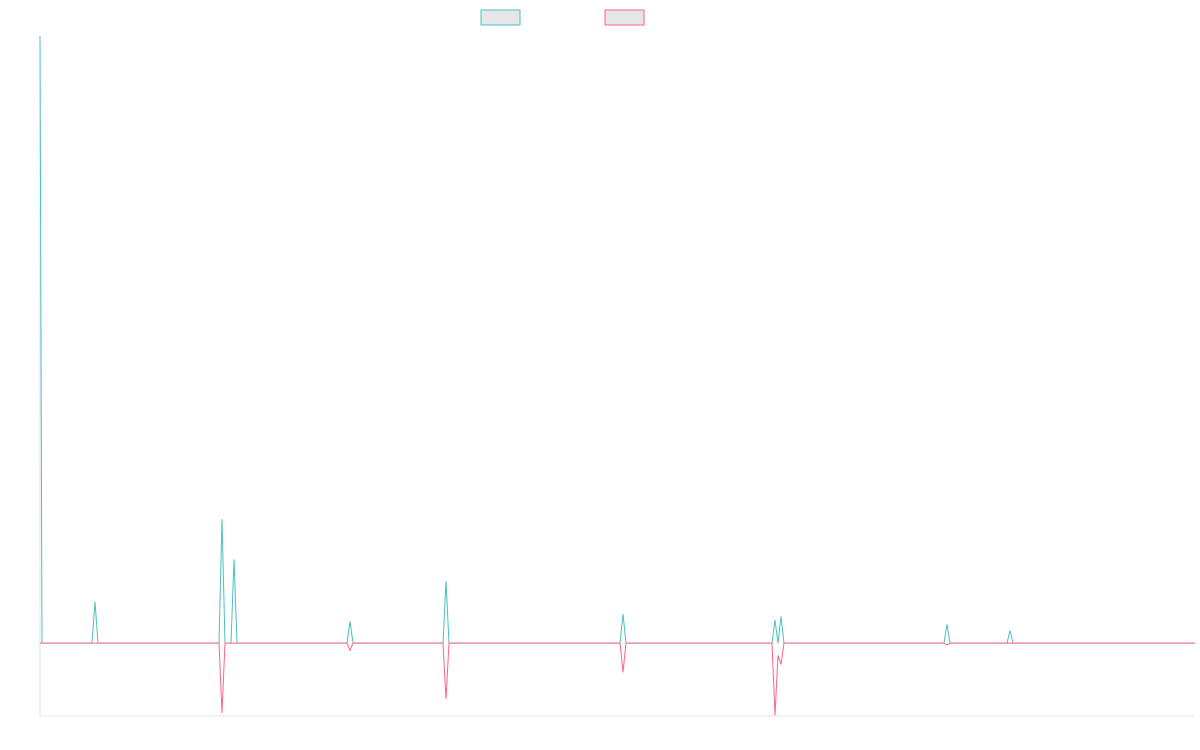 The image size is (1200, 750). I want to click on series-line, so click(617, 679).